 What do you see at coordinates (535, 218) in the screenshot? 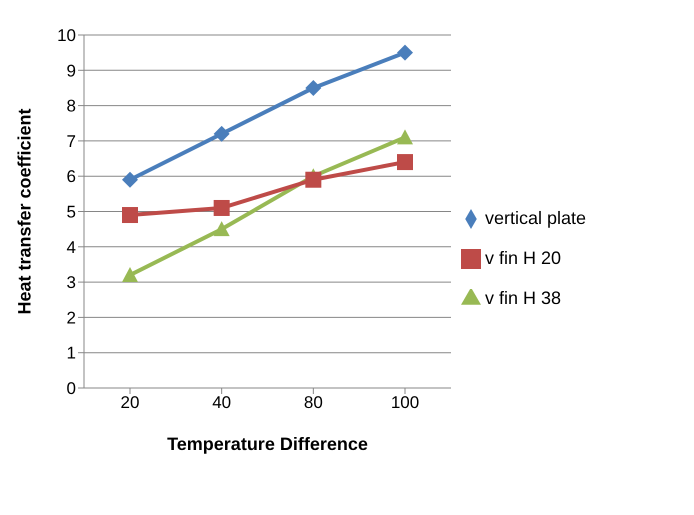
I see `legend-label: vertical plate` at bounding box center [535, 218].